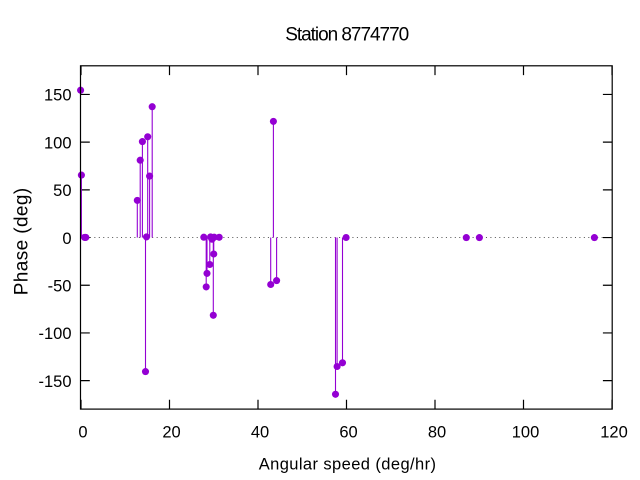 The image size is (640, 480). Describe the element at coordinates (437, 432) in the screenshot. I see `svg-text: 80` at that location.